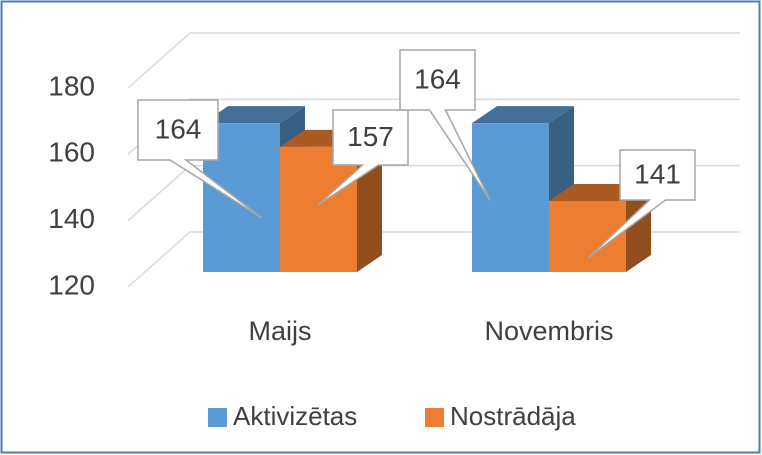  I want to click on grid-line, so click(433, 60).